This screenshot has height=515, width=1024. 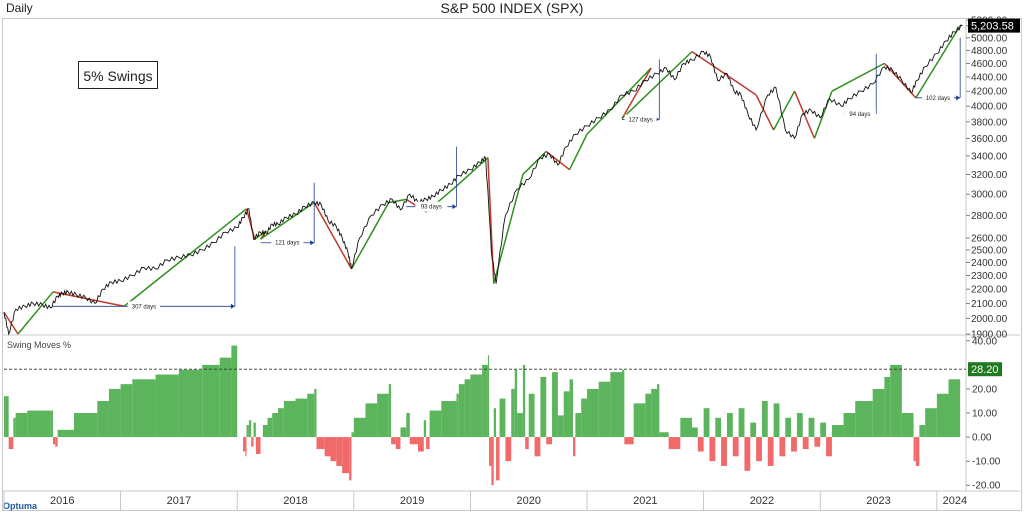 I want to click on duration-annotation: 127 days, so click(x=641, y=92).